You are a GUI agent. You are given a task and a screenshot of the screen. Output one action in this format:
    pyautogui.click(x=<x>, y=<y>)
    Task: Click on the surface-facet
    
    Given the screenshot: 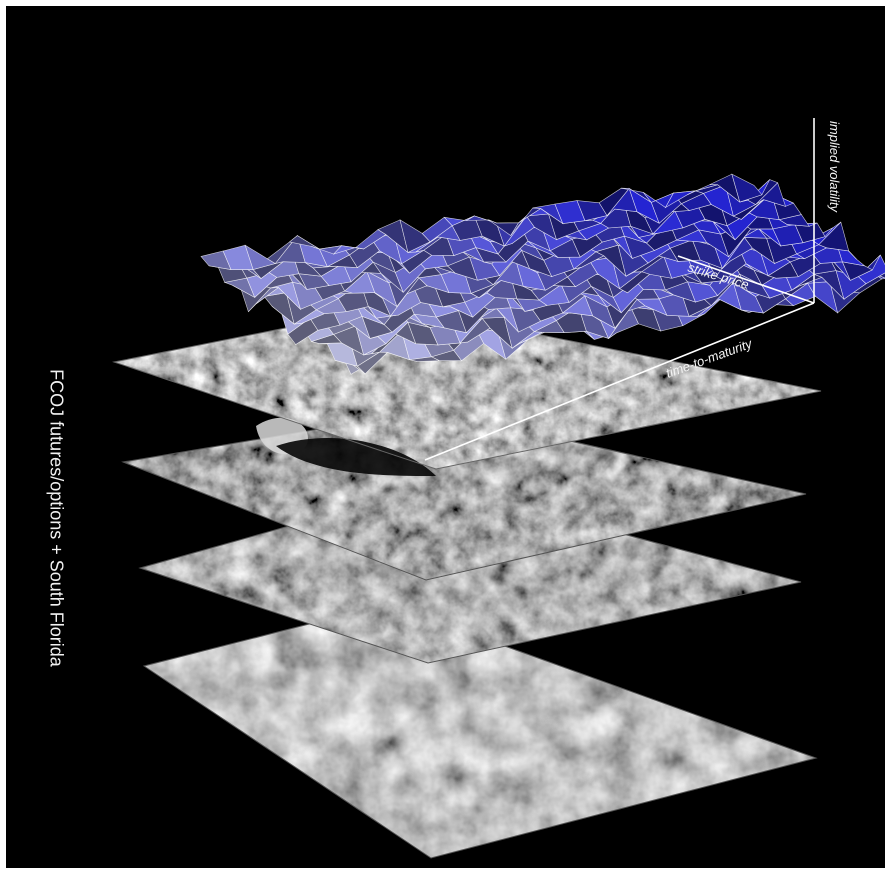 What is the action you would take?
    pyautogui.click(x=747, y=188)
    